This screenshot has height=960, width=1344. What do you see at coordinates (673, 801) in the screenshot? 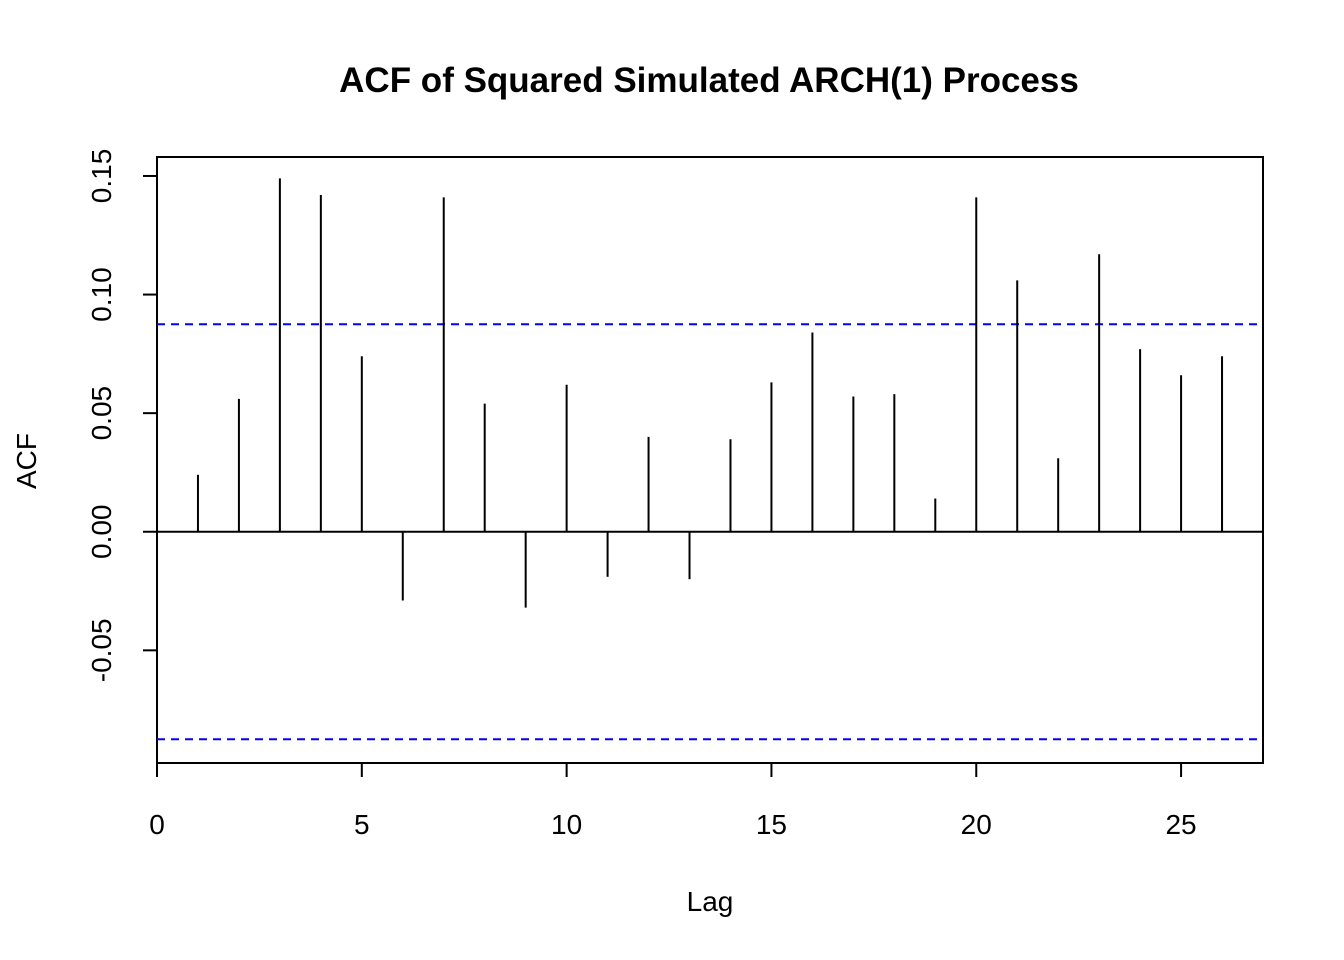
I see `x-axis: 0 5 10 15 20 25` at bounding box center [673, 801].